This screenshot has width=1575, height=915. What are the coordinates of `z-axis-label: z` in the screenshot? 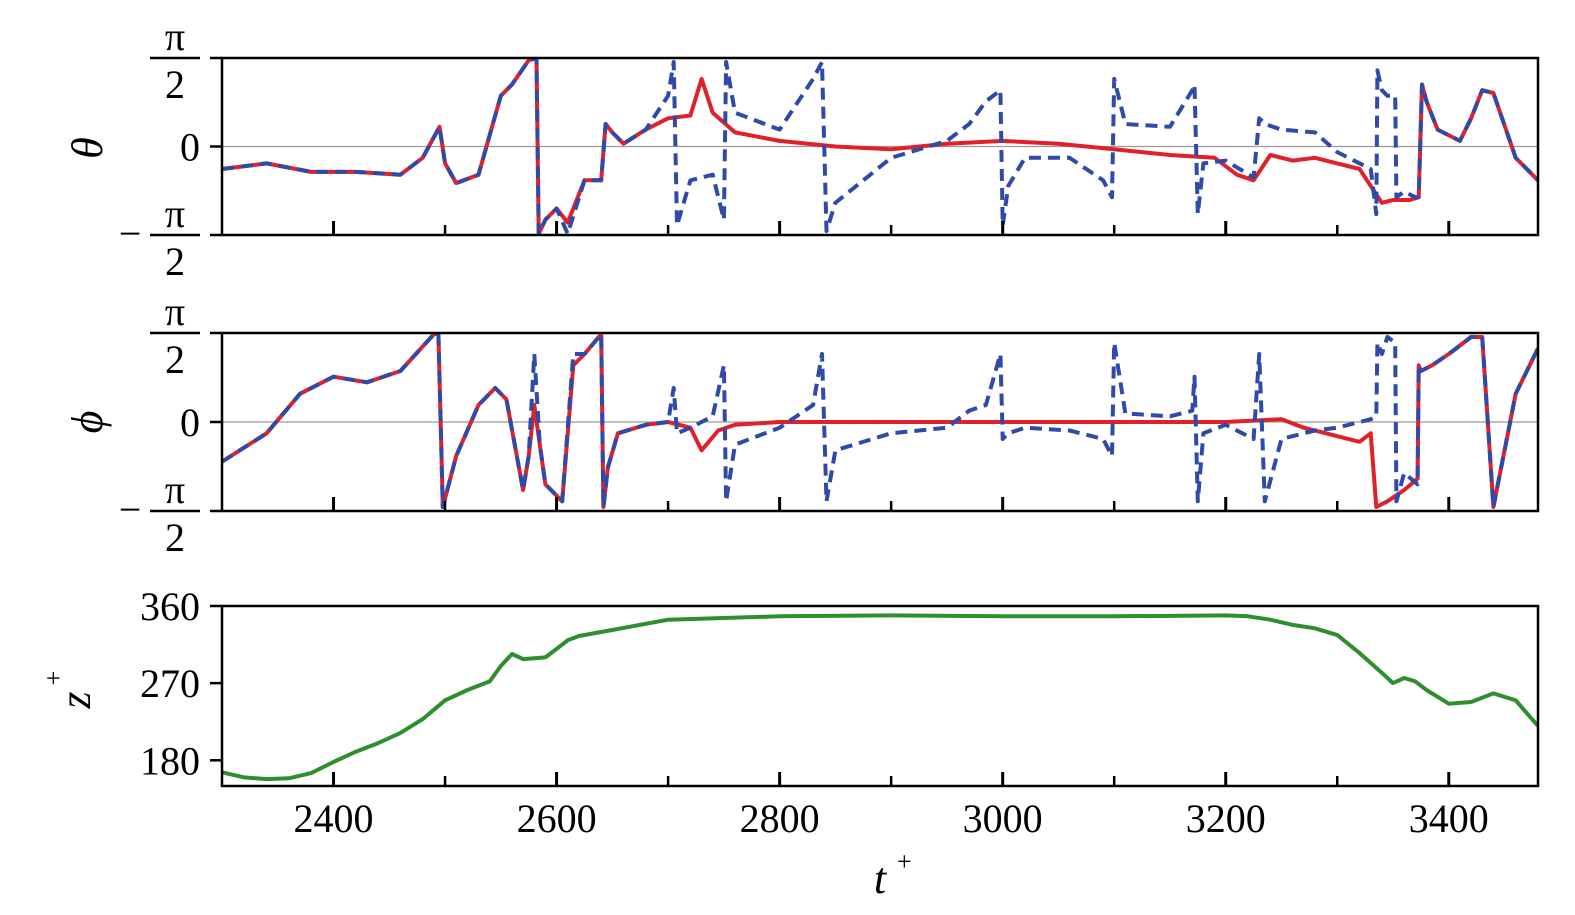 It's located at (75, 700).